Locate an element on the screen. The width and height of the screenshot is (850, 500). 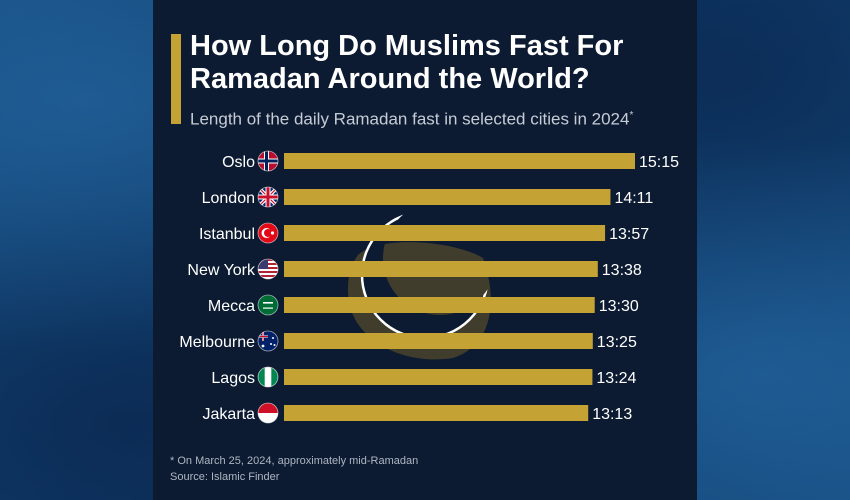
bar-mecca is located at coordinates (439, 305).